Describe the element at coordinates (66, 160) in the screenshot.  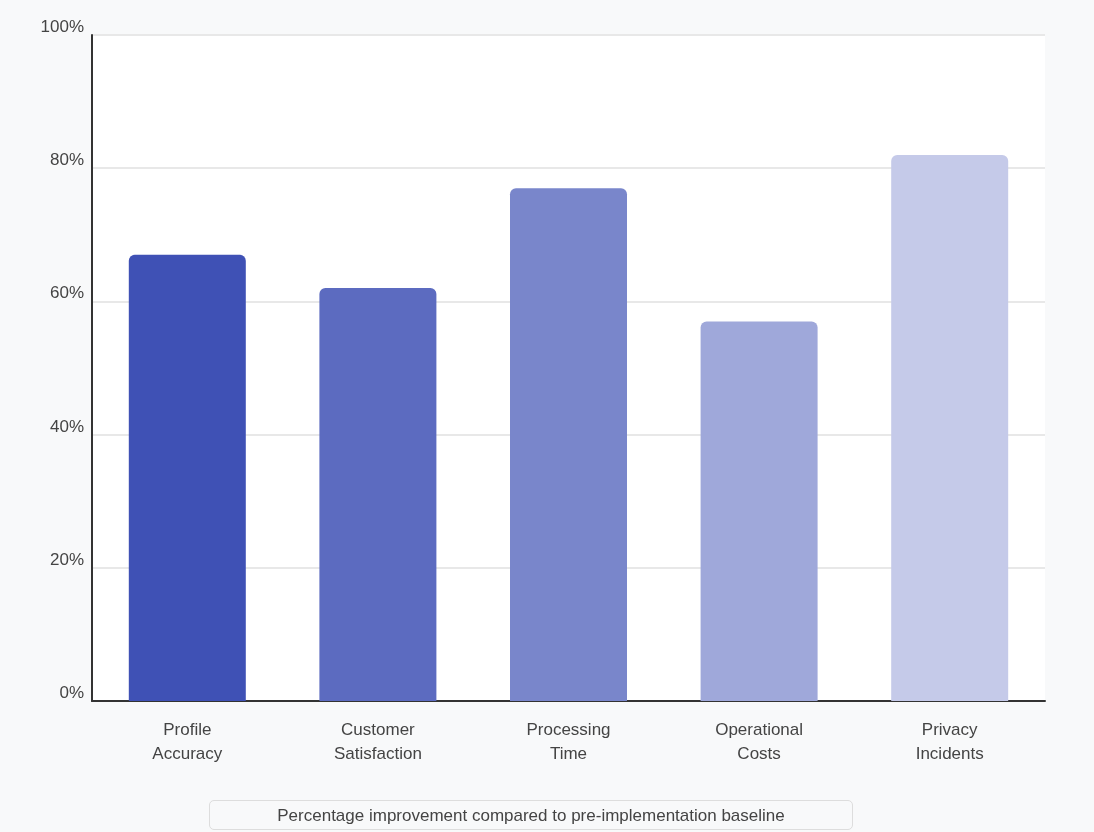
I see `y-tick-label: 80%` at that location.